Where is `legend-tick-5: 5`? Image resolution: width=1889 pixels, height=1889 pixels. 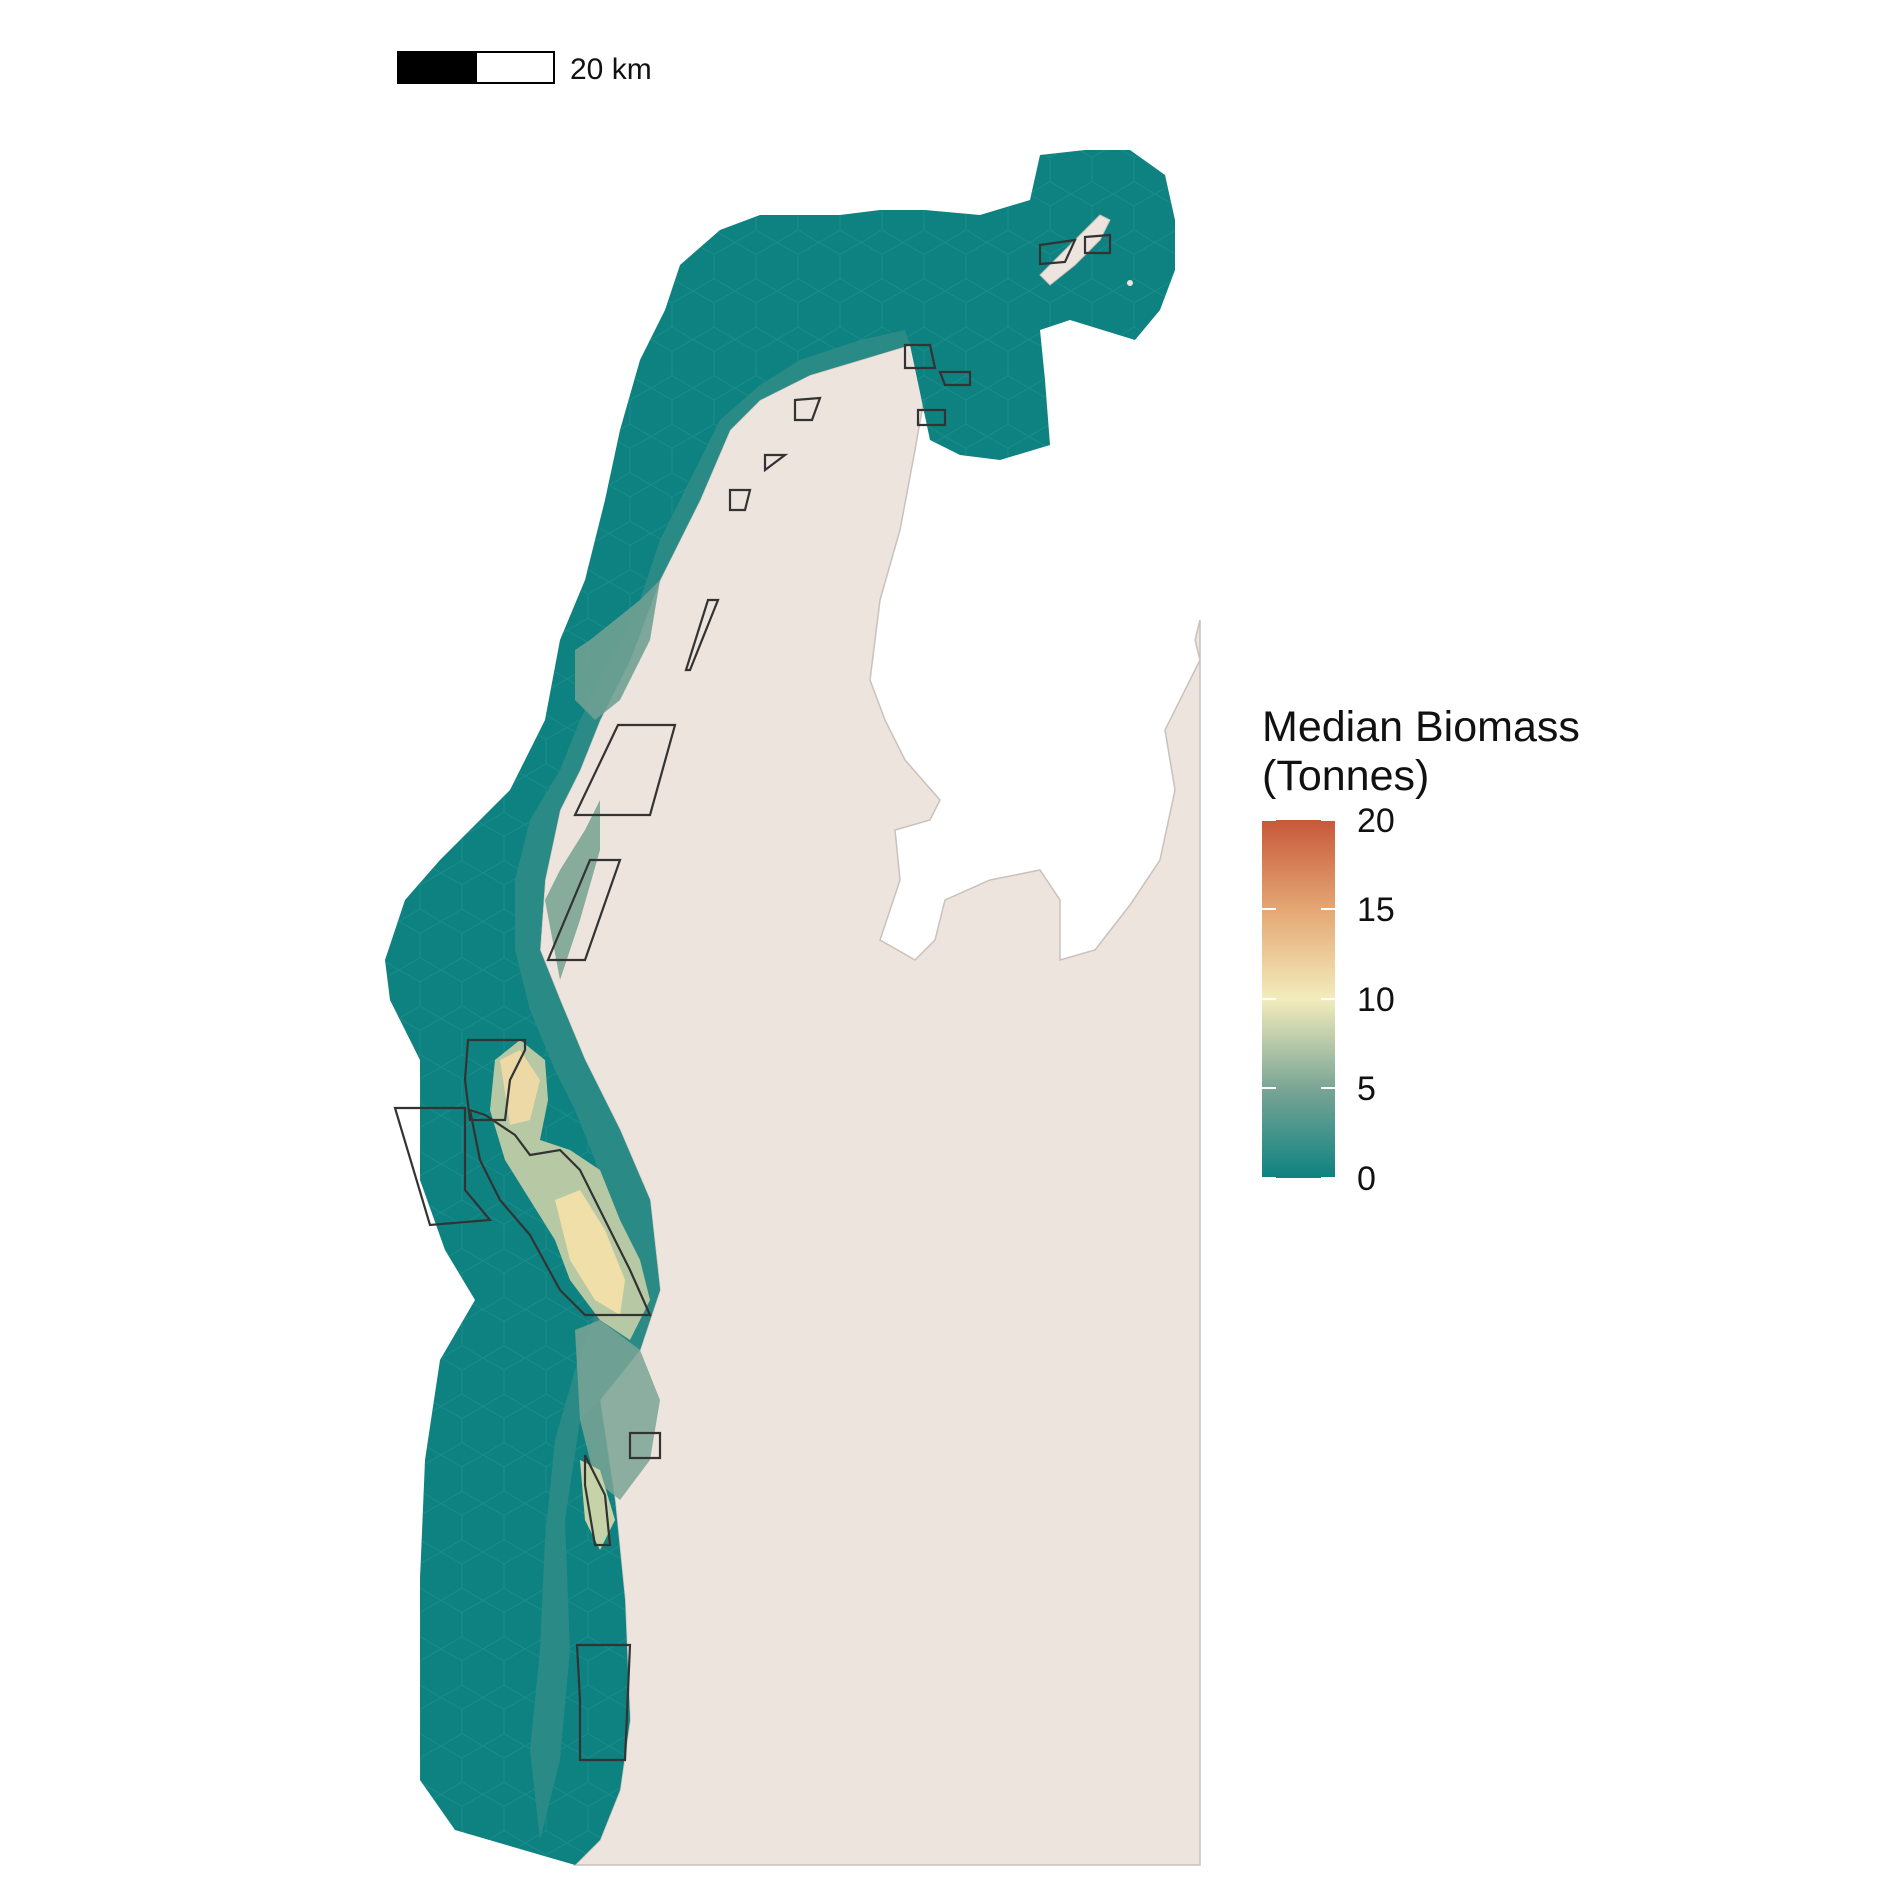
legend-tick-5: 5 is located at coordinates (1366, 1089).